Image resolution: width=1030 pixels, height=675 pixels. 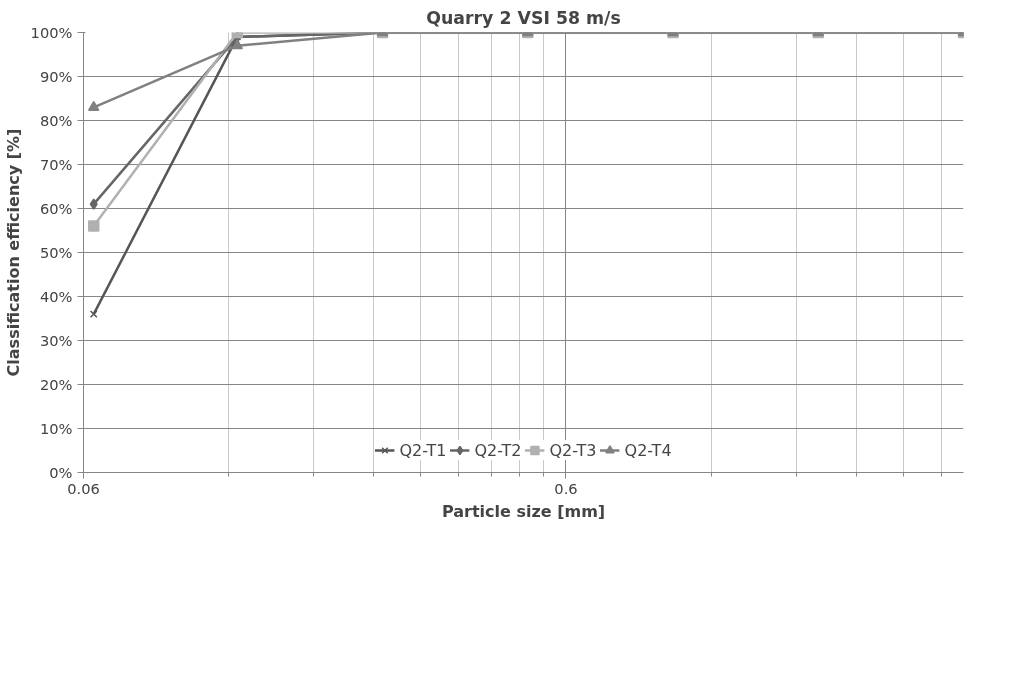 What do you see at coordinates (56, 340) in the screenshot?
I see `y-tick-label: 30%` at bounding box center [56, 340].